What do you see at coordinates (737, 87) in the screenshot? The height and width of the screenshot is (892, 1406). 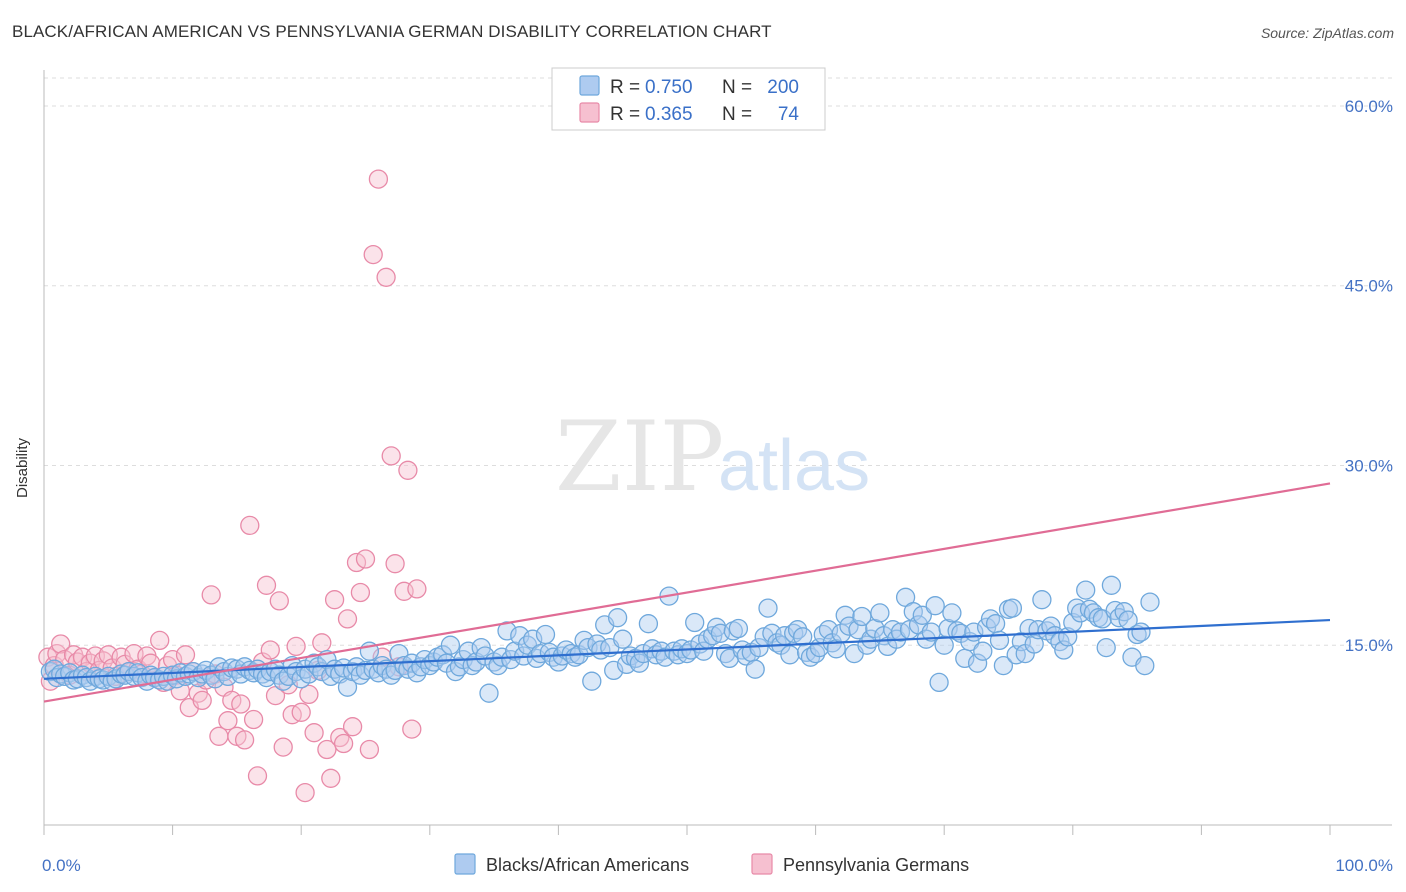 I see `legend-n-label-1: N =` at bounding box center [737, 87].